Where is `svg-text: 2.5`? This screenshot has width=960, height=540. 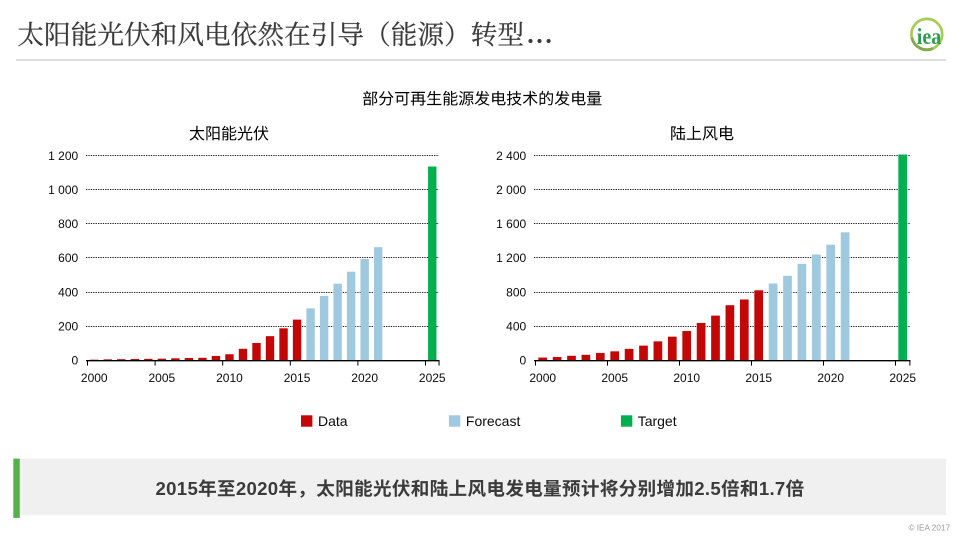 svg-text: 2.5 is located at coordinates (707, 488).